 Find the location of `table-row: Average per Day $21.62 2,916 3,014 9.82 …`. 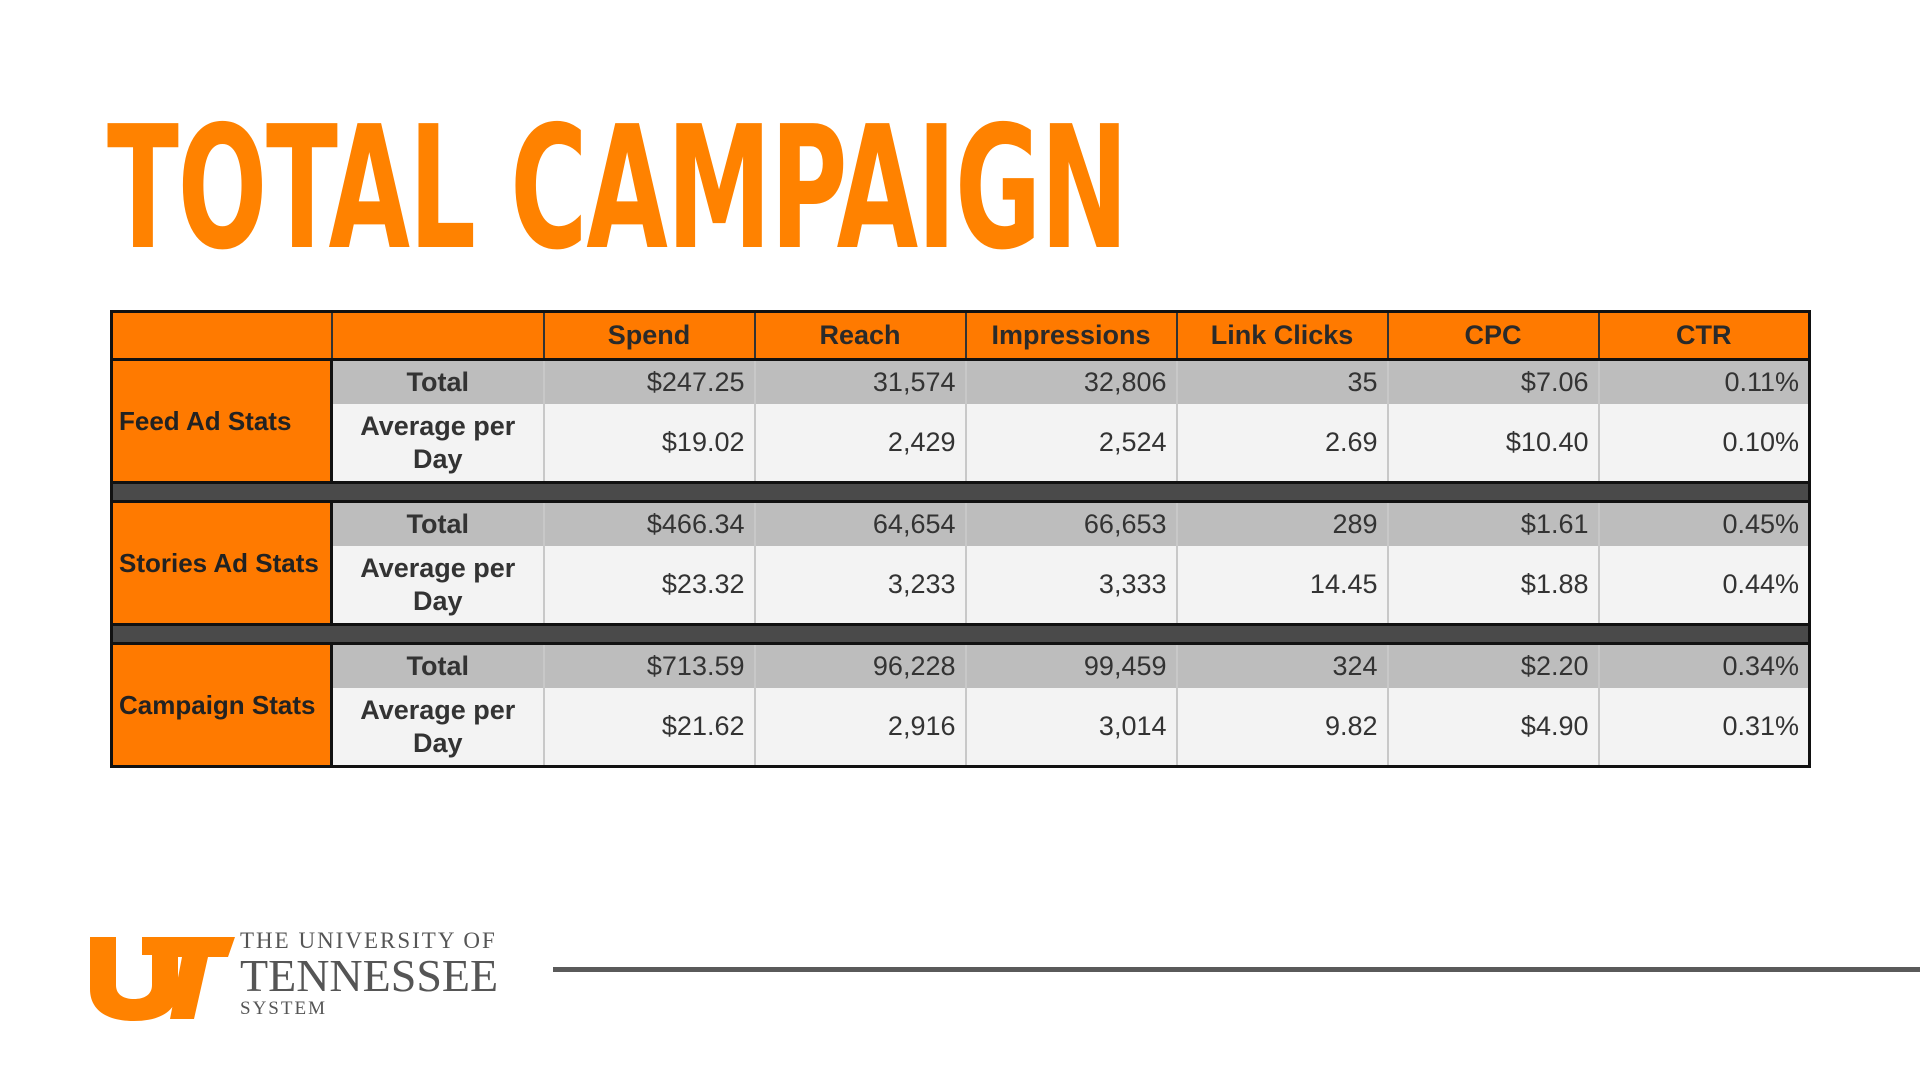

table-row: Average per Day $21.62 2,916 3,014 9.82 … is located at coordinates (961, 727).